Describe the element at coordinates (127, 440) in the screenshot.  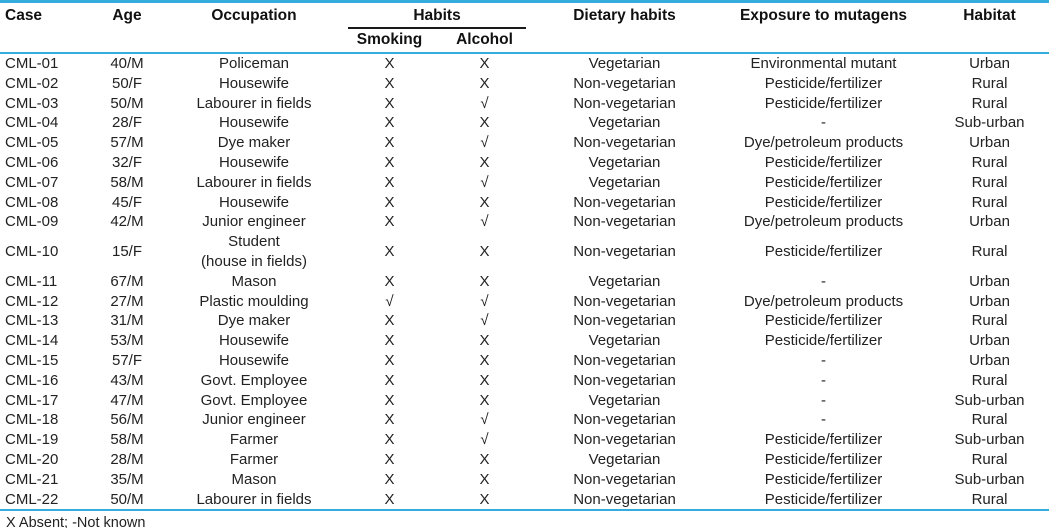
I see `cell-age: 58/M` at that location.